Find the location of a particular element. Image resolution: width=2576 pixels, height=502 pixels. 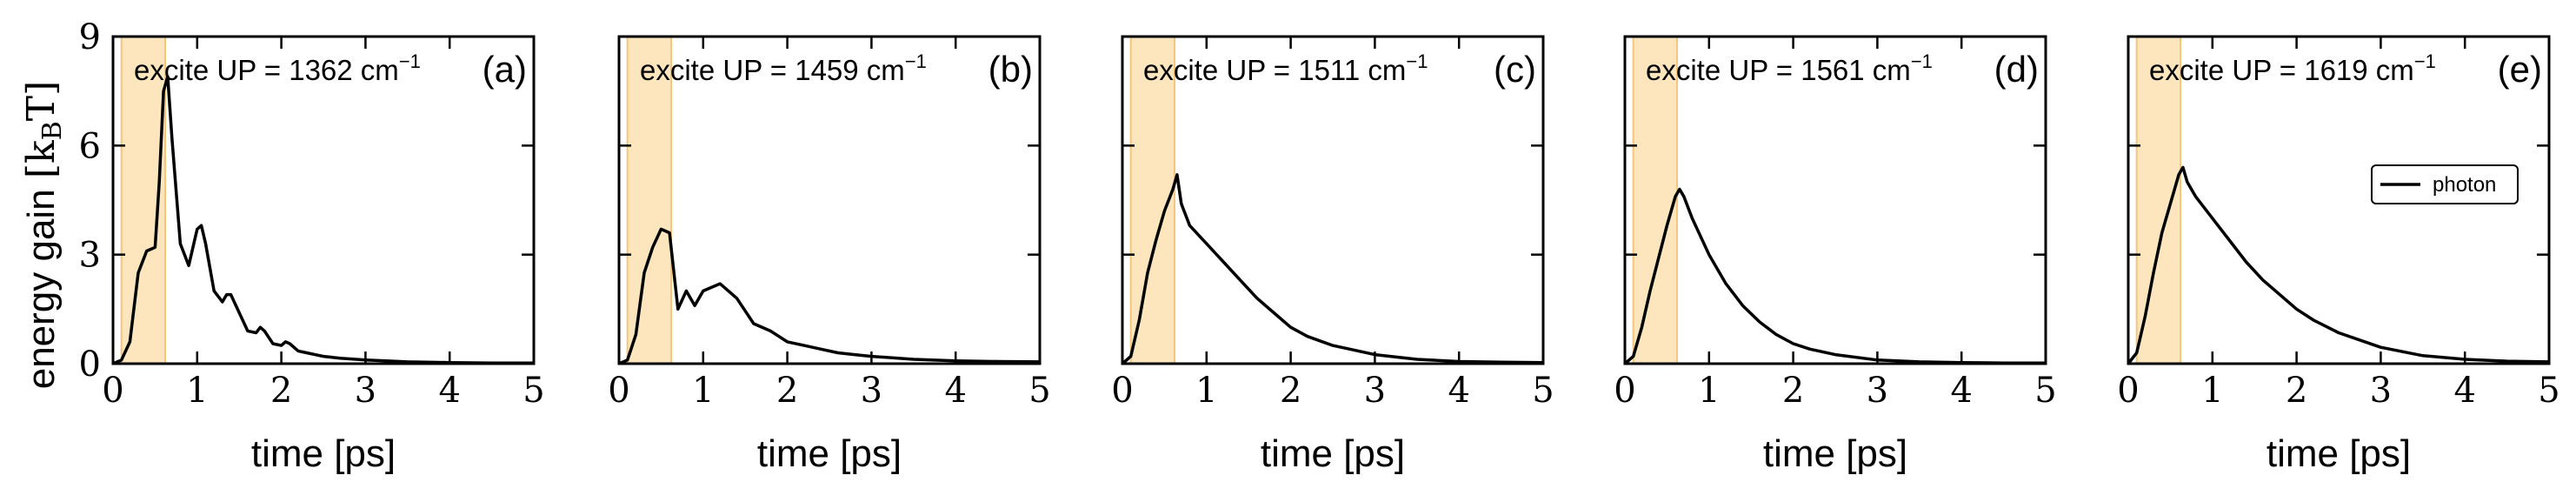

annotation-text: excite UP = 1619 cm is located at coordinates (2281, 70).